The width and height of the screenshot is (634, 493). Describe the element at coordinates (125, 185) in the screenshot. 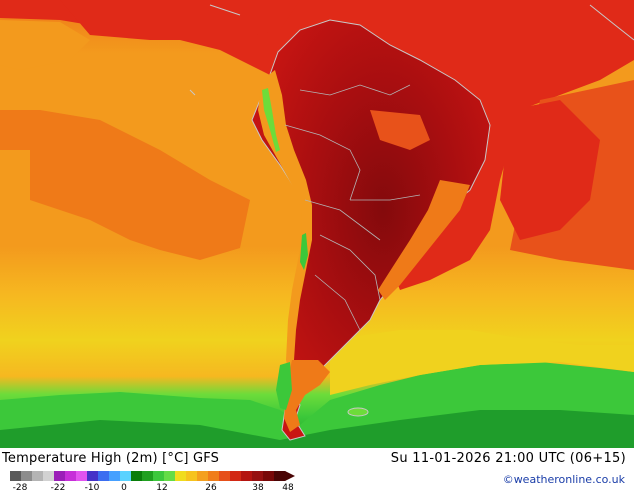

I see `pacific-orange-band` at that location.